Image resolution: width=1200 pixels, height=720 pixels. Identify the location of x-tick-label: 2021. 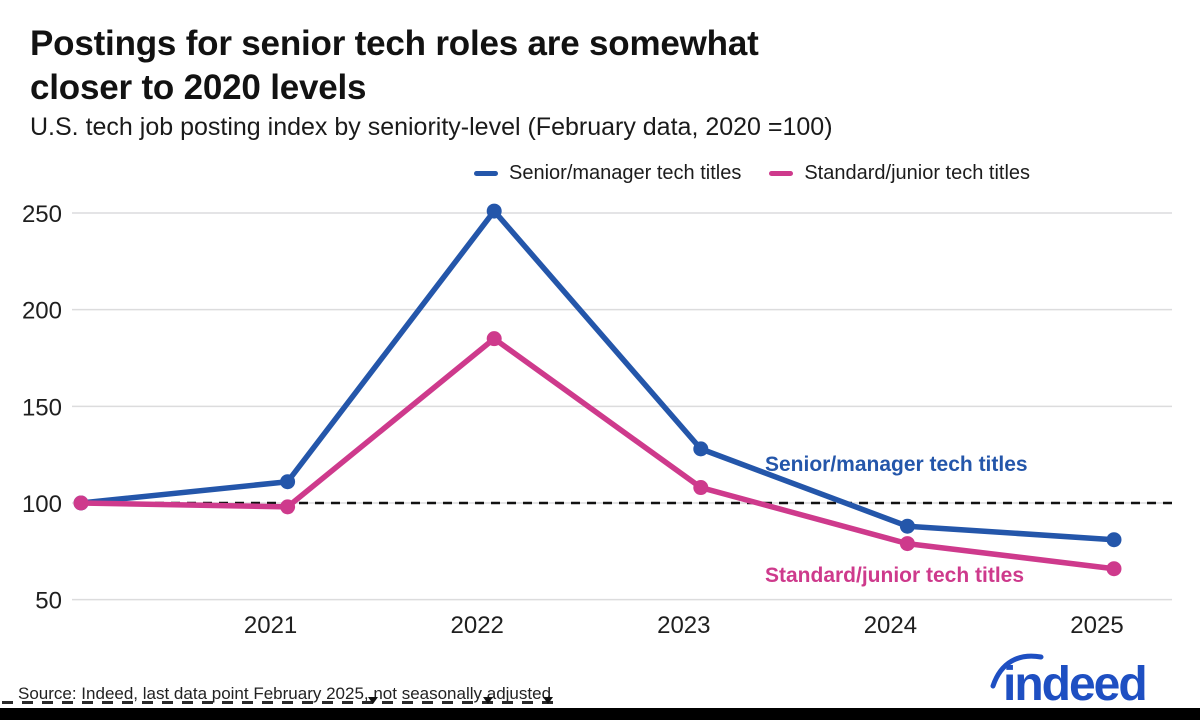
(270, 625).